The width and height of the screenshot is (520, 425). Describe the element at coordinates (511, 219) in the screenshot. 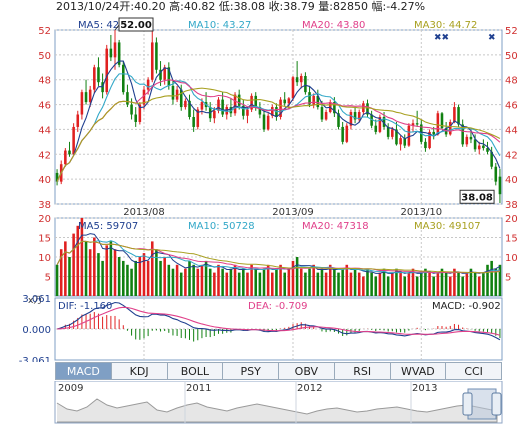

I see `volume-ytick-right-20: 20` at that location.